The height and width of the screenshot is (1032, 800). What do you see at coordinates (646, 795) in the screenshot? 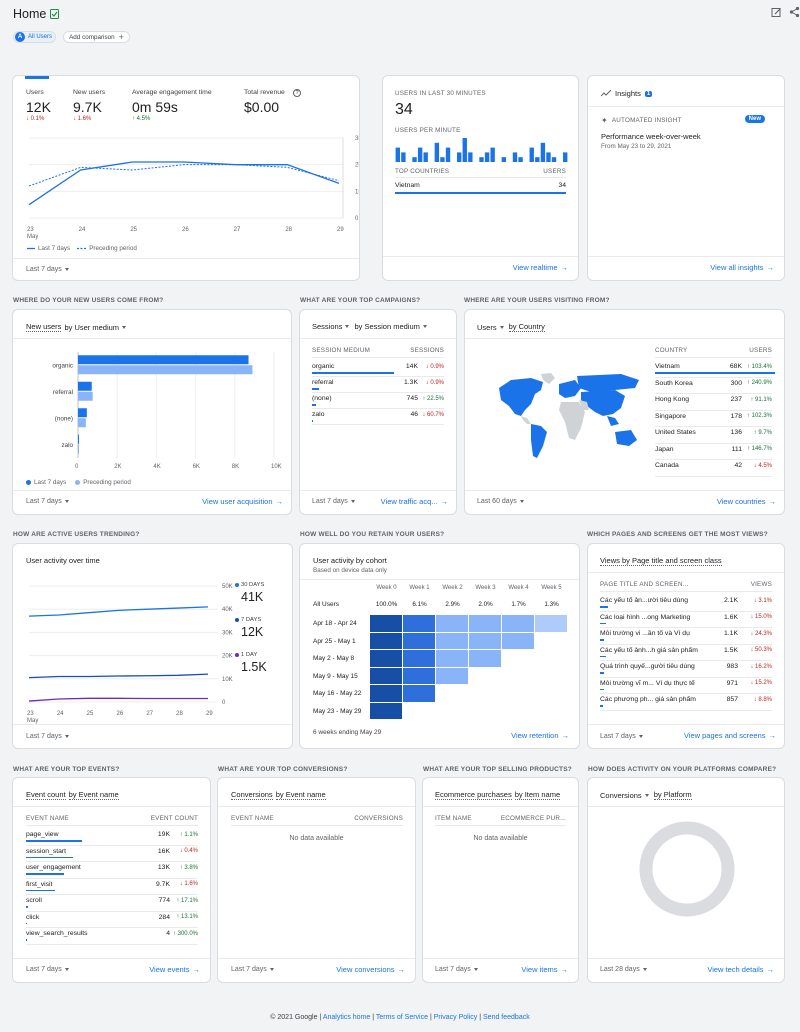
I see `platforms-card-title: Conversions by Platform` at bounding box center [646, 795].